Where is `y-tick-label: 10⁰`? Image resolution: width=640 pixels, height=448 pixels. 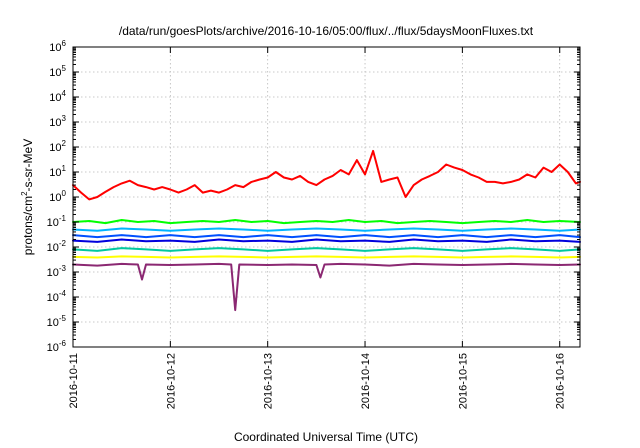
y-tick-label: 10⁰ is located at coordinates (57, 196).